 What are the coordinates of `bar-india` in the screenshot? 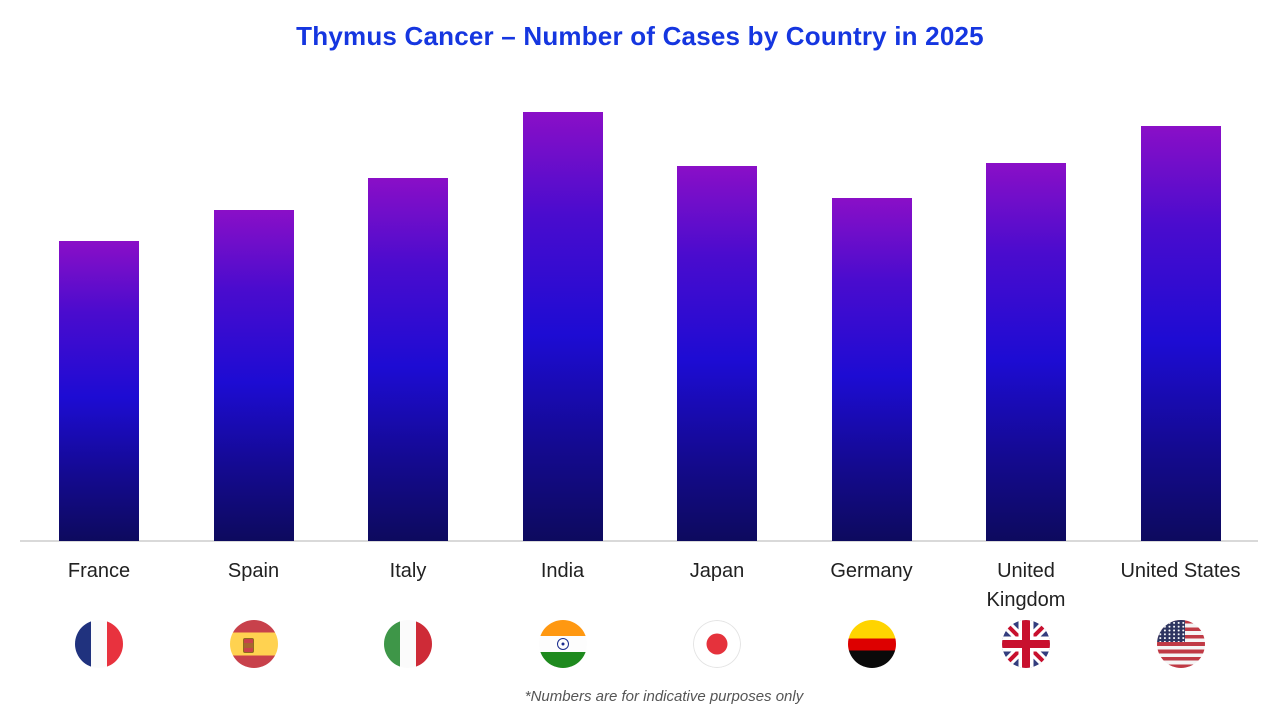 It's located at (562, 326).